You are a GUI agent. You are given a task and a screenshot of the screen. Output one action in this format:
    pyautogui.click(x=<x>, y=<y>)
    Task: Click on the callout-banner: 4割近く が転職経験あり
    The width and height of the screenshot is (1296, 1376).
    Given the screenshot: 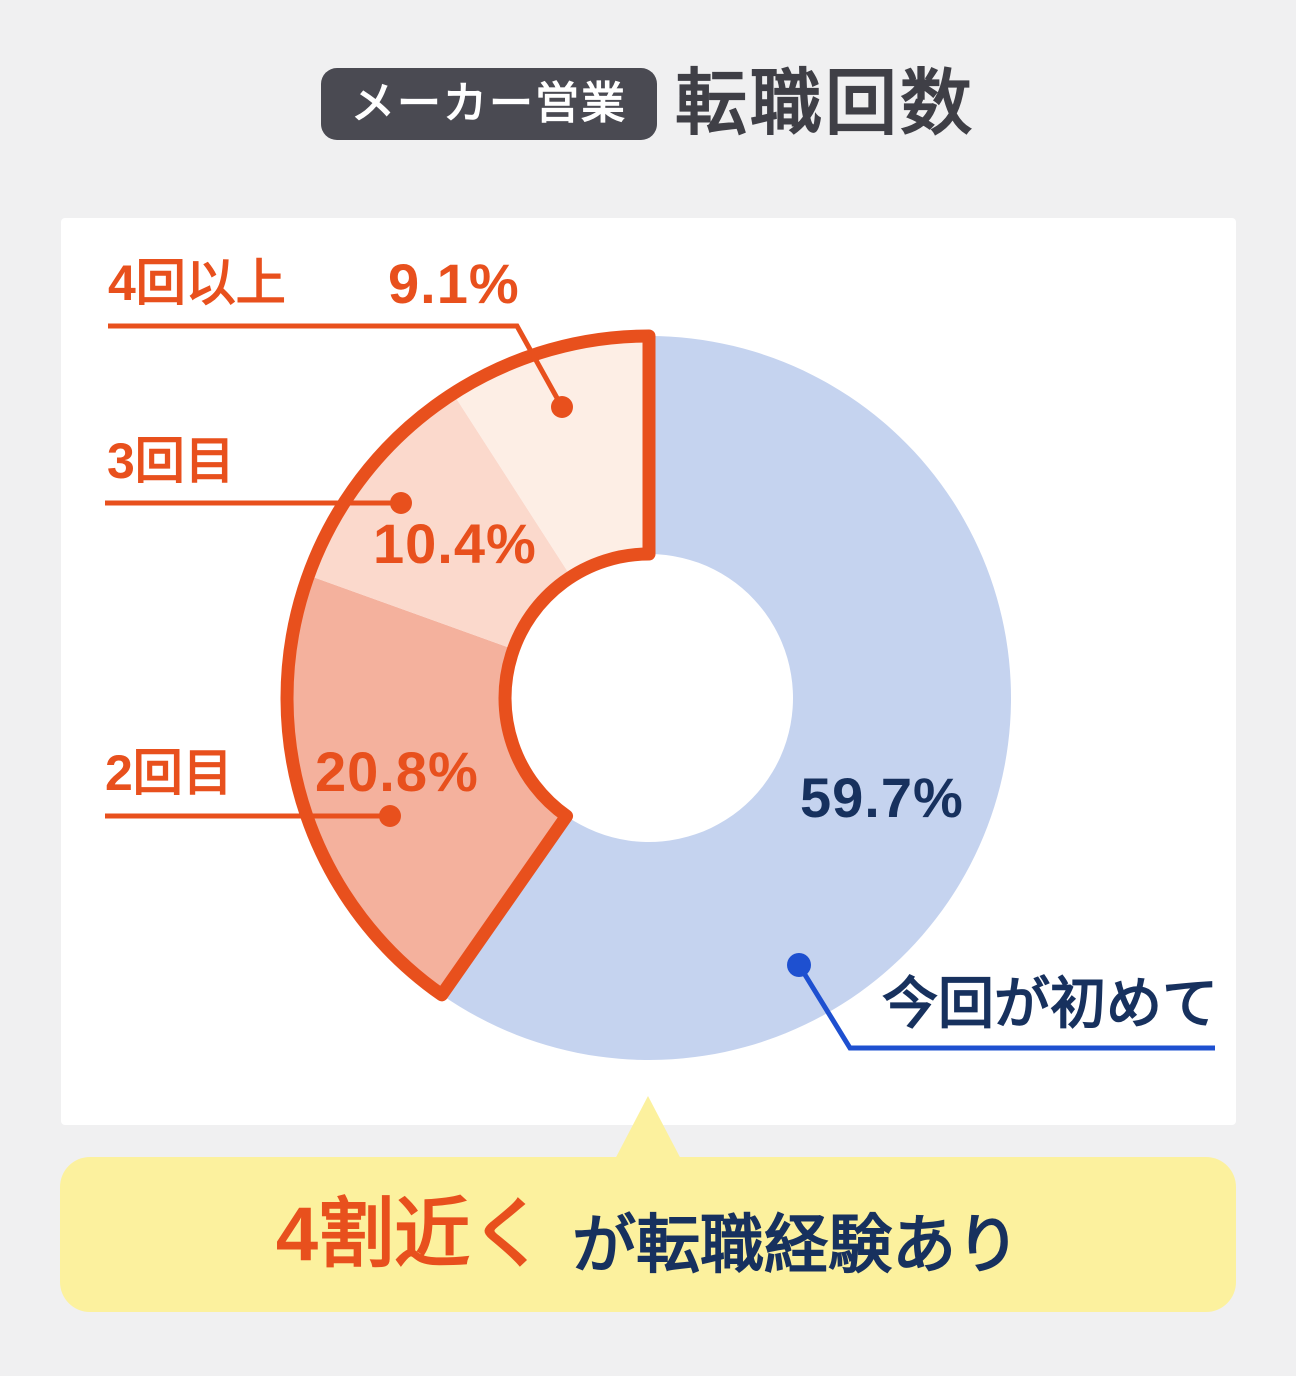 What is the action you would take?
    pyautogui.click(x=648, y=1234)
    